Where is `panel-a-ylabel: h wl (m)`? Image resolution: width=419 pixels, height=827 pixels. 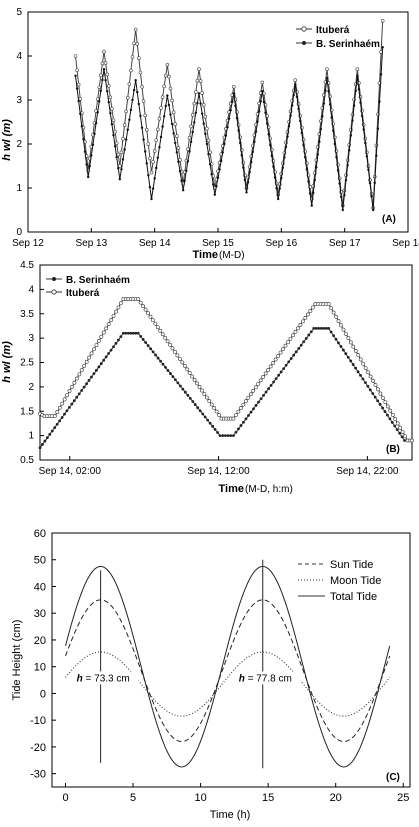 panel-a-ylabel: h wl (m) is located at coordinates (7, 140).